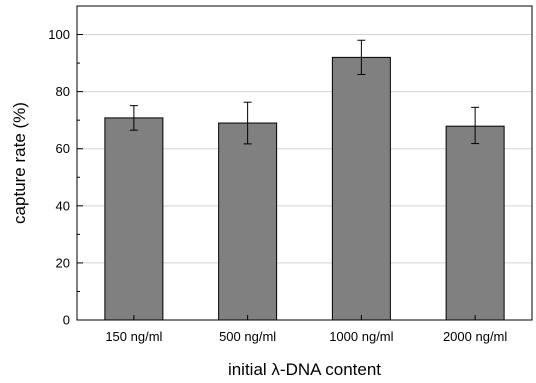 The width and height of the screenshot is (536, 383). Describe the element at coordinates (19, 163) in the screenshot. I see `y-axis-title: capture rate (%)` at that location.